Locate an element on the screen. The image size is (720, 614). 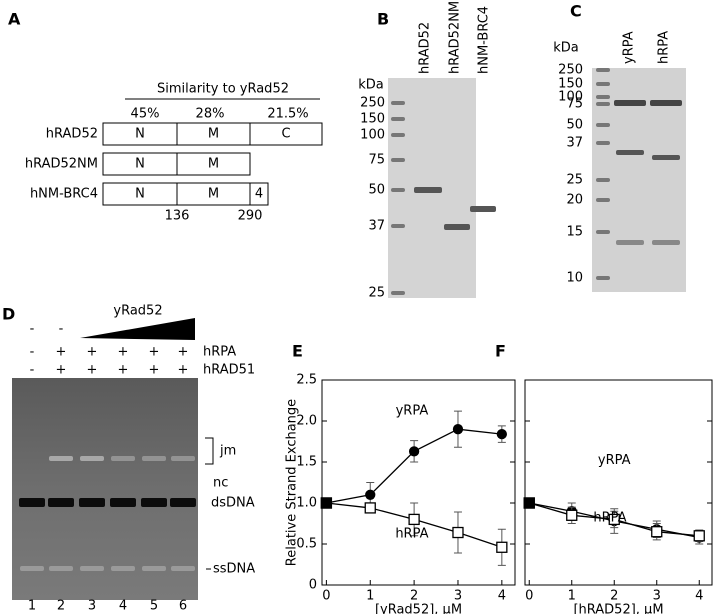
lane-label: hRAD52NM is located at coordinates (455, 37).